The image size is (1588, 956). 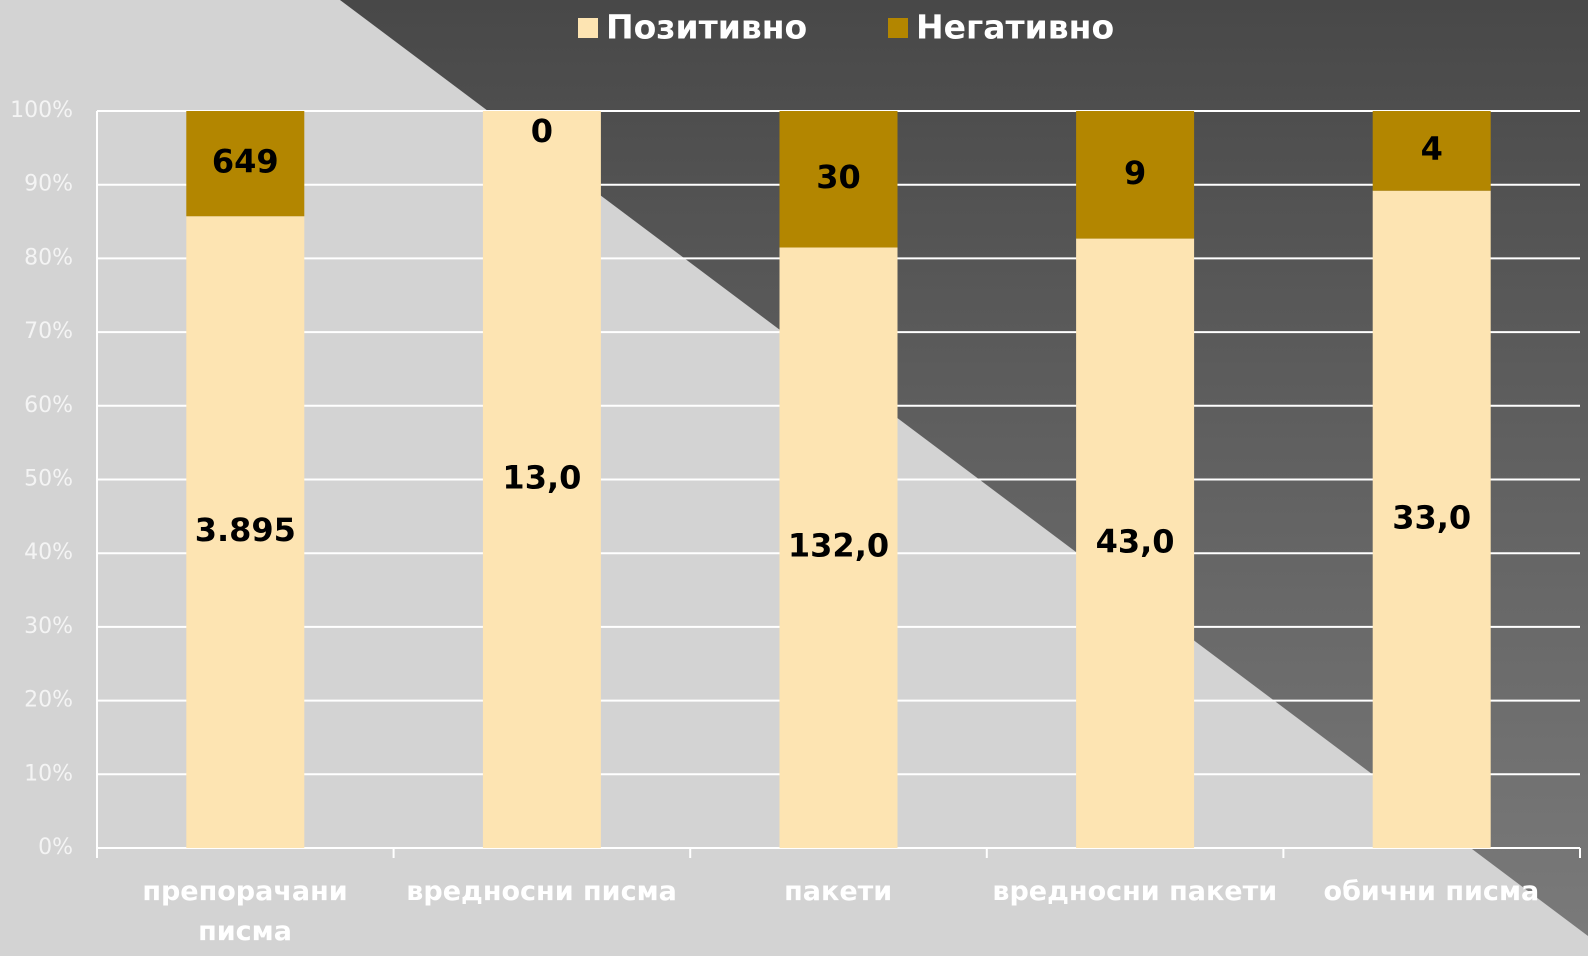 I want to click on data-label: 9, so click(x=1135, y=173).